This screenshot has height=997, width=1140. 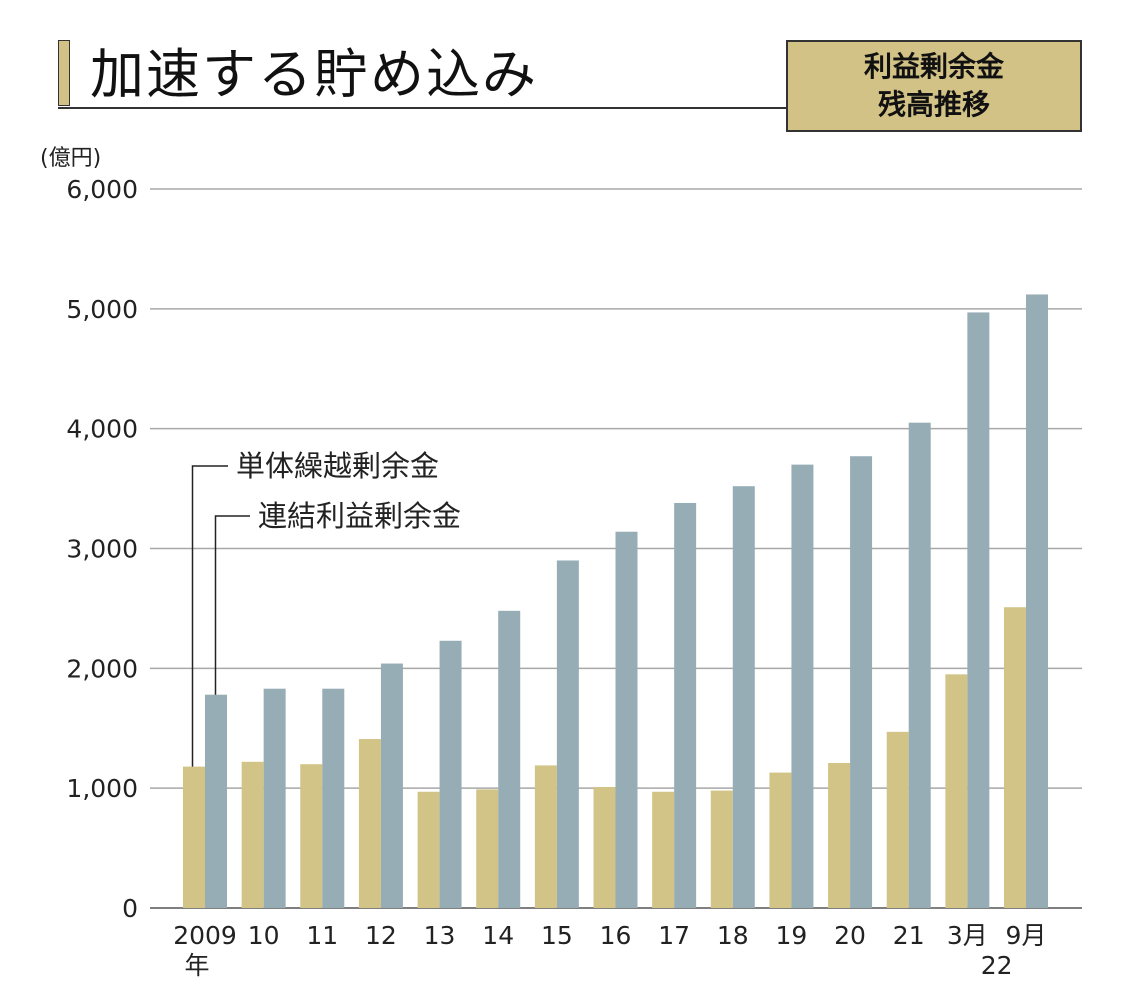 I want to click on subtitle-line-2: 残高推移, so click(x=933, y=104).